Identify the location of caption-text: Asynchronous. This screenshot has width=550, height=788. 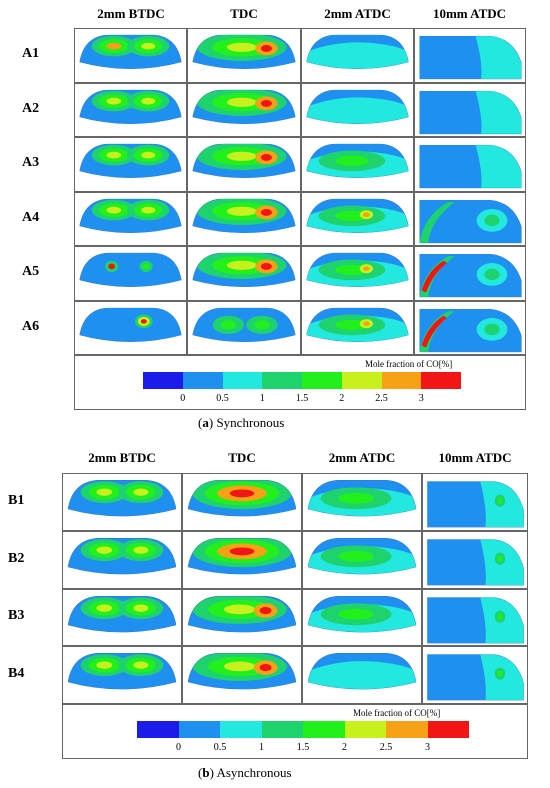
(254, 772).